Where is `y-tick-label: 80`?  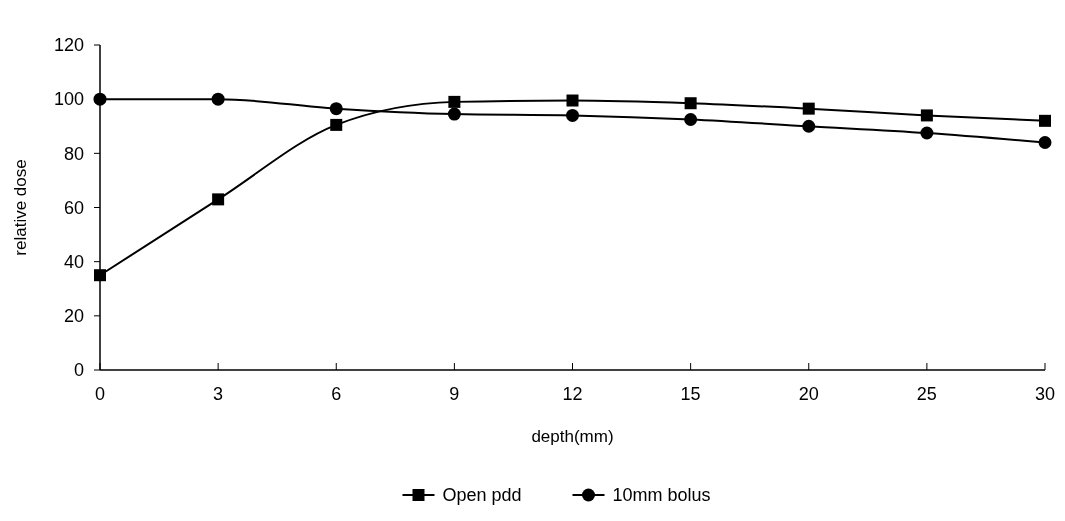
y-tick-label: 80 is located at coordinates (73, 153).